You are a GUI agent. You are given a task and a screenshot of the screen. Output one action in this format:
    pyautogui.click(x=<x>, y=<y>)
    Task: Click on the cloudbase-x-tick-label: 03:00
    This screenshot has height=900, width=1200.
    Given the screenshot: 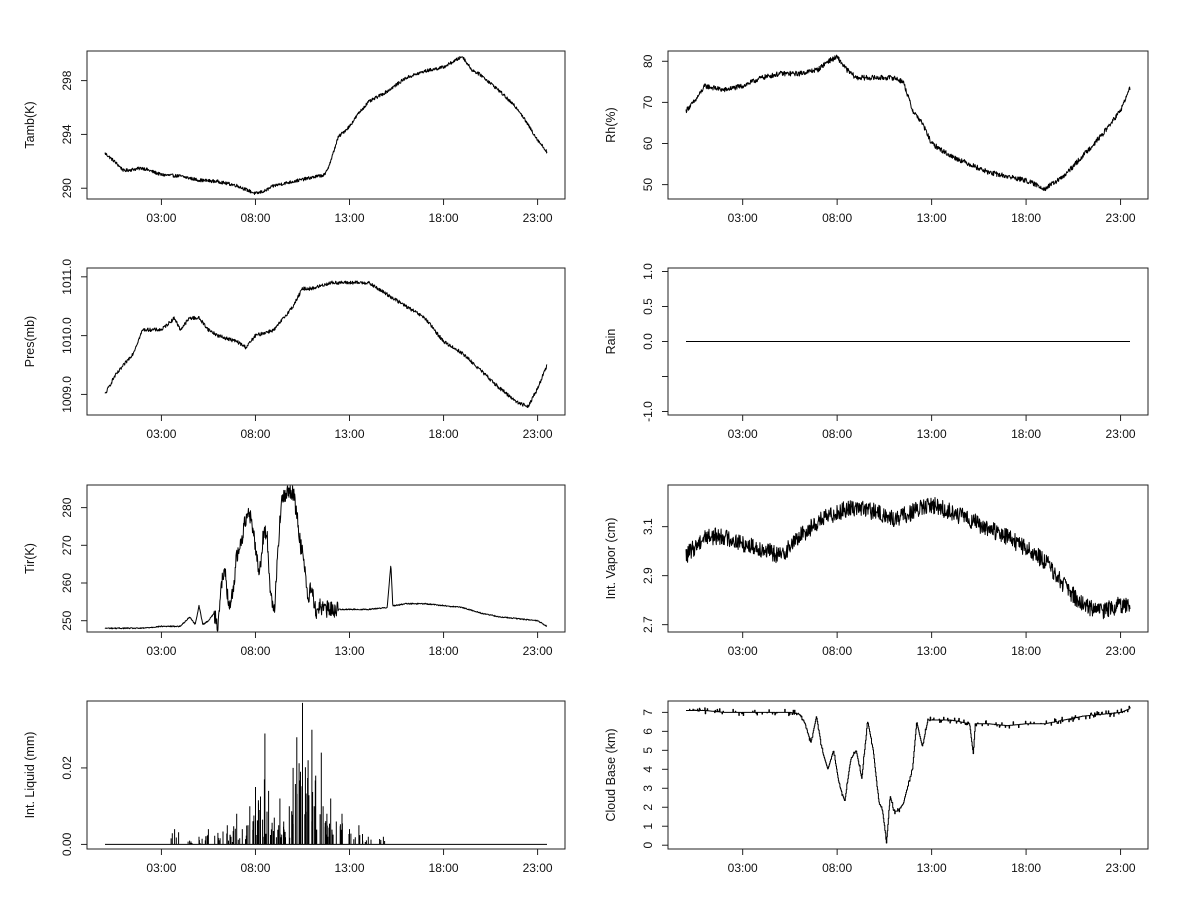 What is the action you would take?
    pyautogui.click(x=743, y=868)
    